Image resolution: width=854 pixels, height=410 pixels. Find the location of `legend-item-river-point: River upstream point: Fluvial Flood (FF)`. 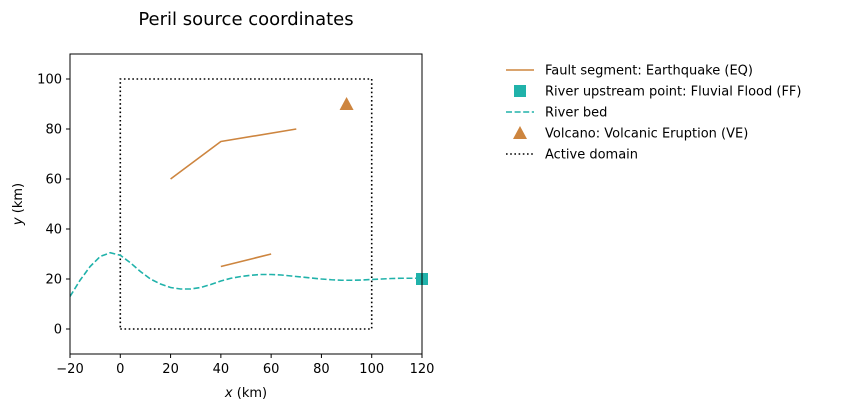

legend-item-river-point: River upstream point: Fluvial Flood (FF) is located at coordinates (657, 92).